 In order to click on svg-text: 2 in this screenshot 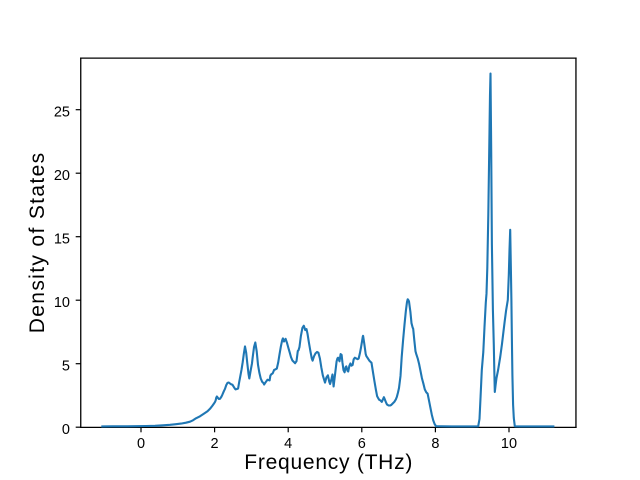, I will do `click(215, 444)`.